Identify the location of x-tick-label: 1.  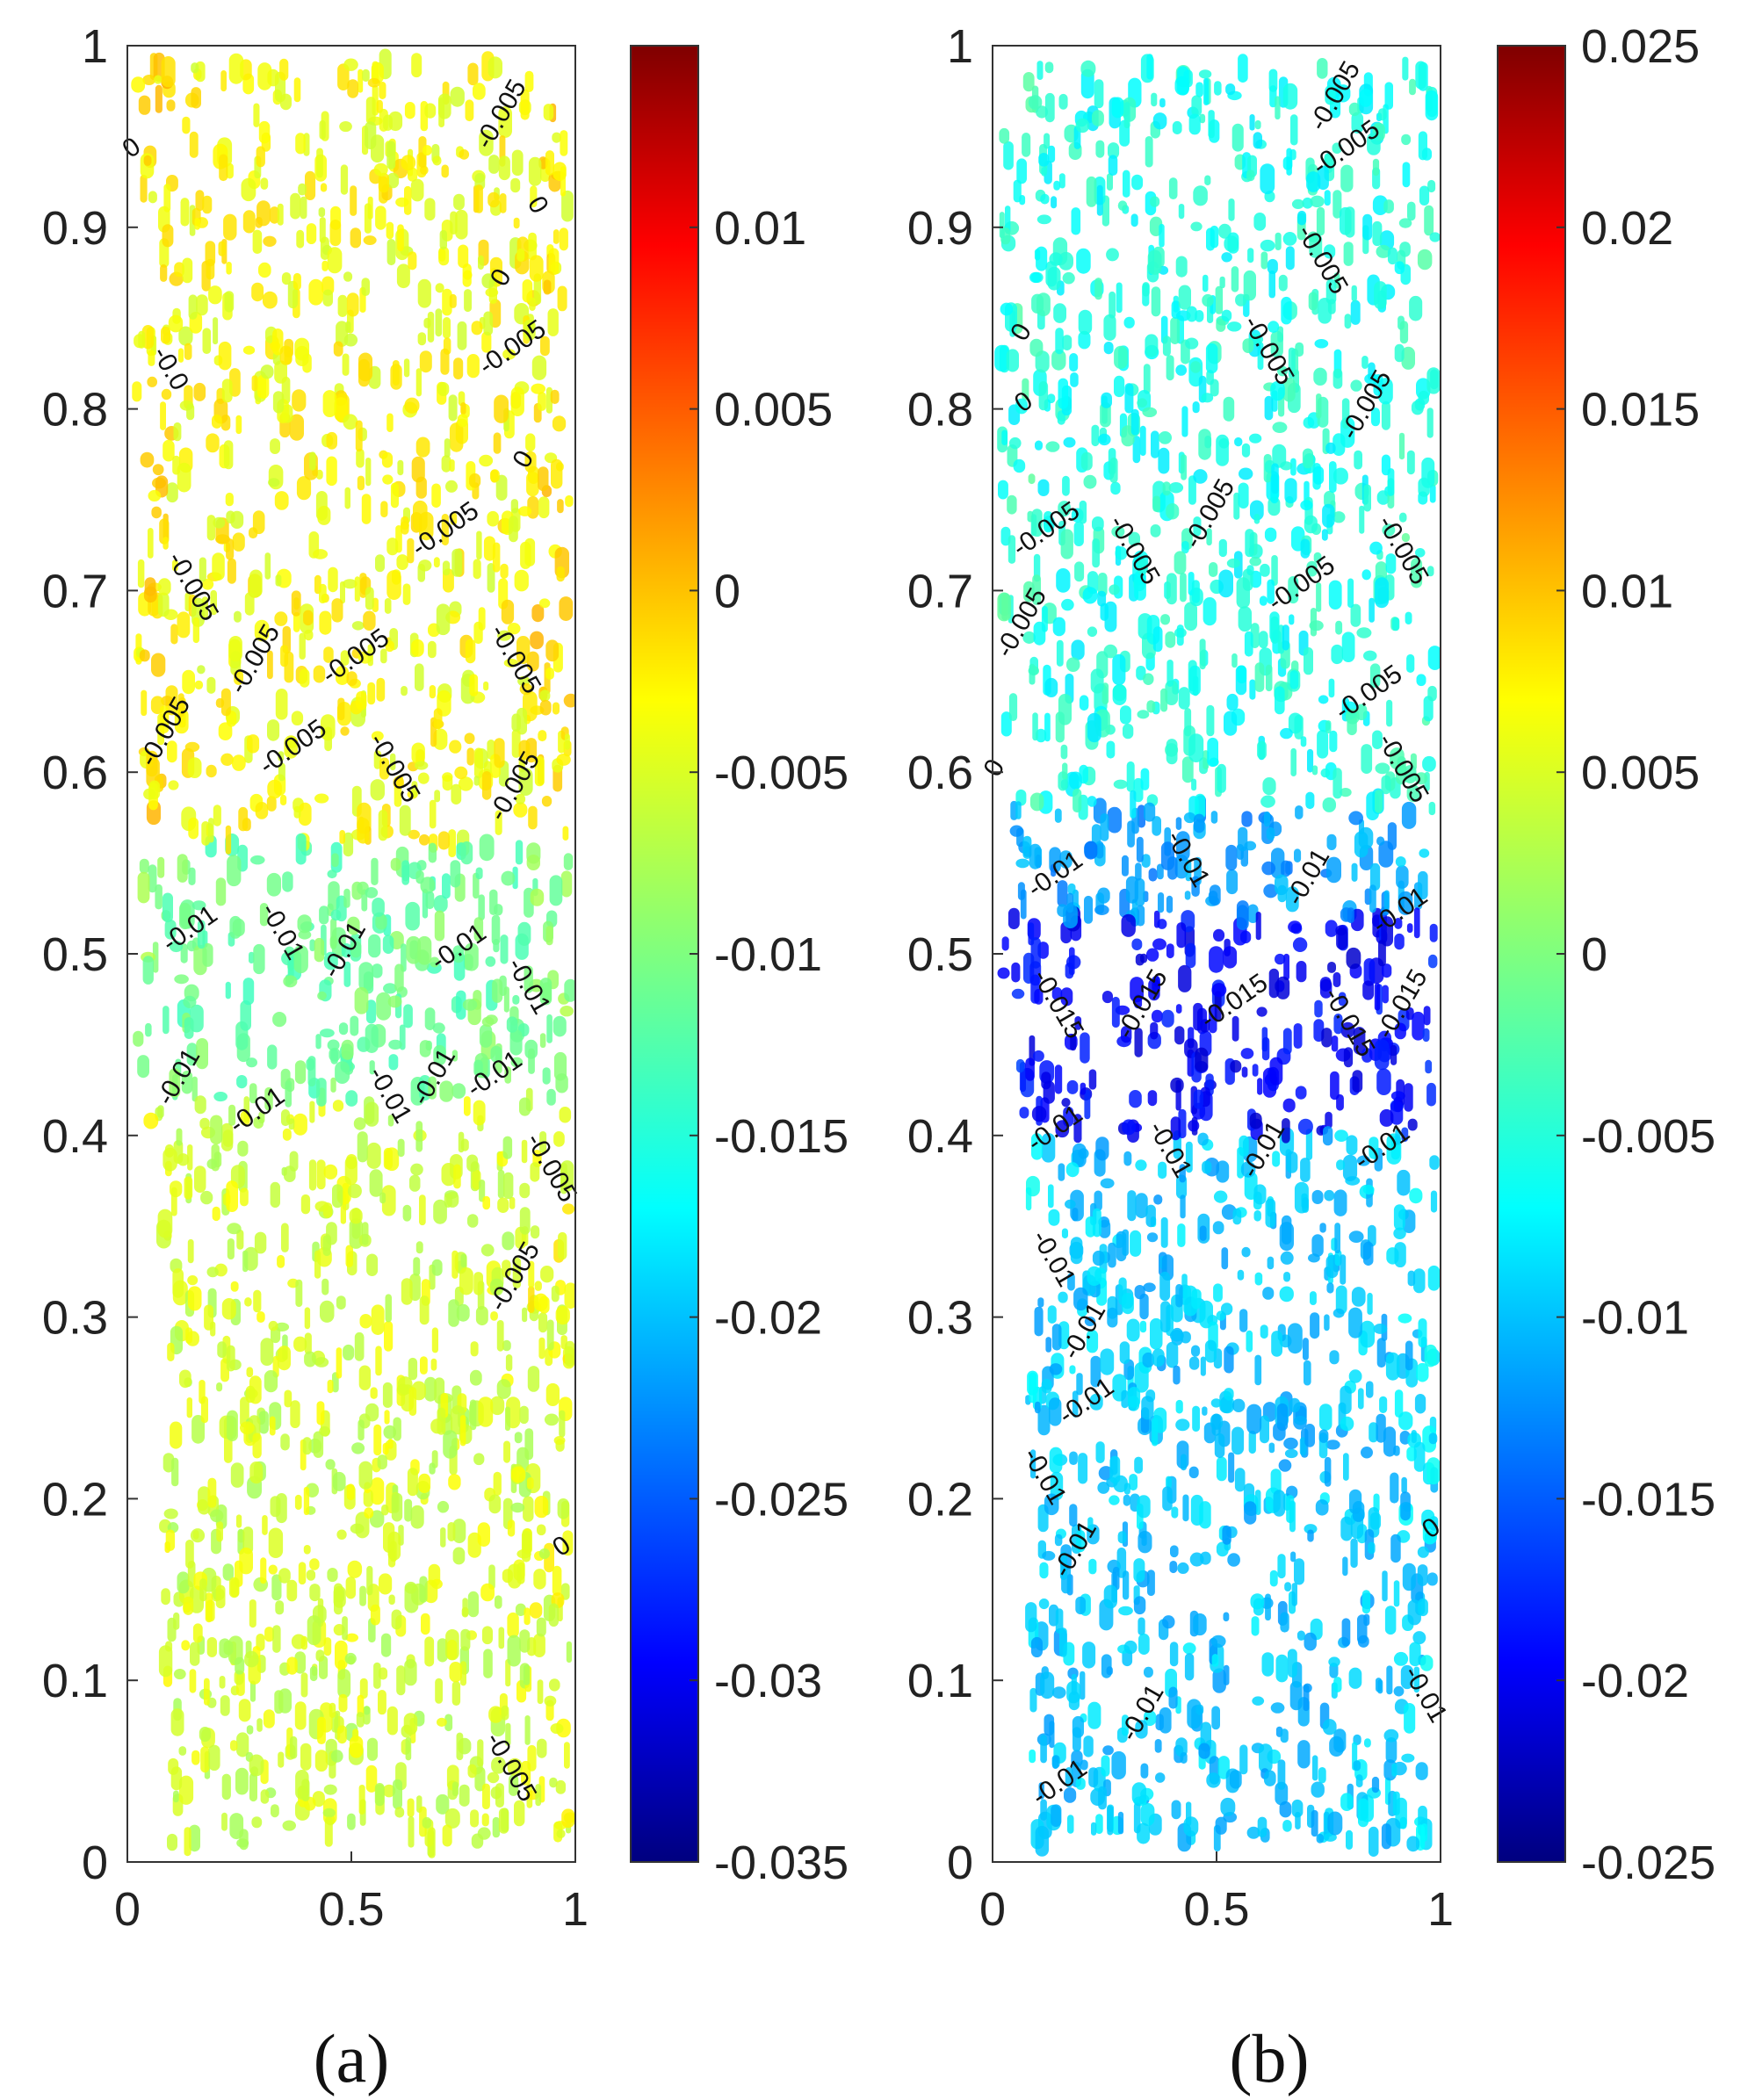
(575, 1909).